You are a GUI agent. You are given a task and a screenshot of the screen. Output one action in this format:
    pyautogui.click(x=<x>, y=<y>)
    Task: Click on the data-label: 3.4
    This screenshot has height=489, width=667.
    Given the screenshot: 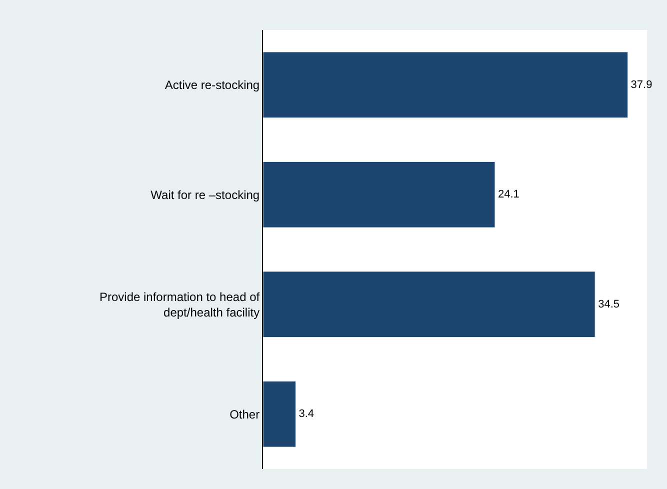 What is the action you would take?
    pyautogui.click(x=306, y=414)
    